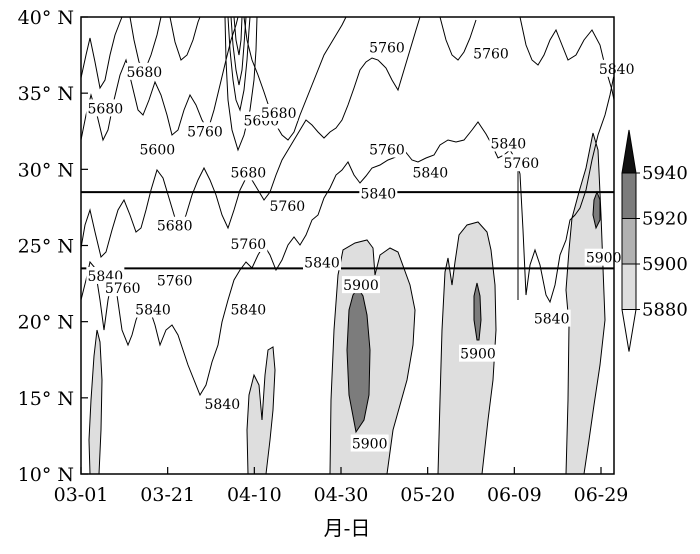 This screenshot has width=700, height=554. I want to click on colorbar-bottom-triangle, so click(629, 330).